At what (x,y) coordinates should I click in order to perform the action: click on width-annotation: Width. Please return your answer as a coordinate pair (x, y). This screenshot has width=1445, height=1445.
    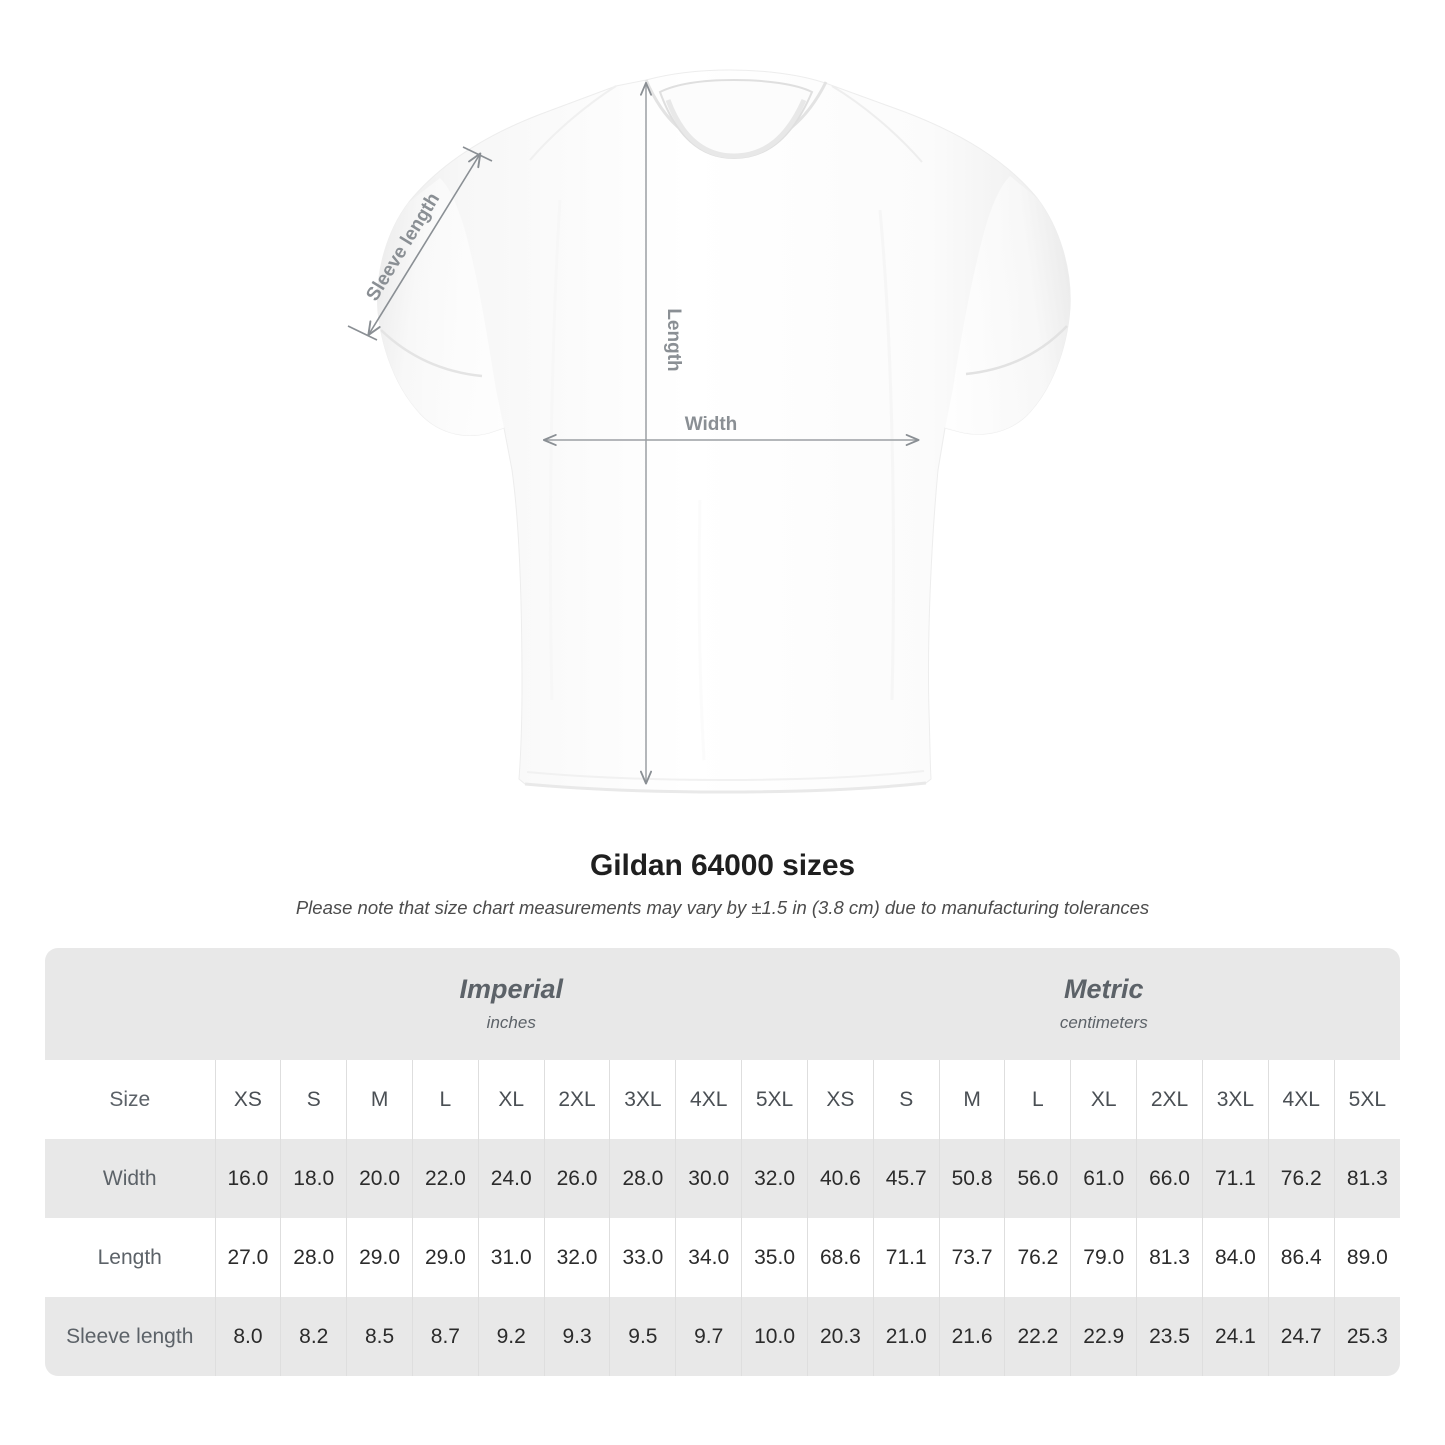
    Looking at the image, I should click on (731, 430).